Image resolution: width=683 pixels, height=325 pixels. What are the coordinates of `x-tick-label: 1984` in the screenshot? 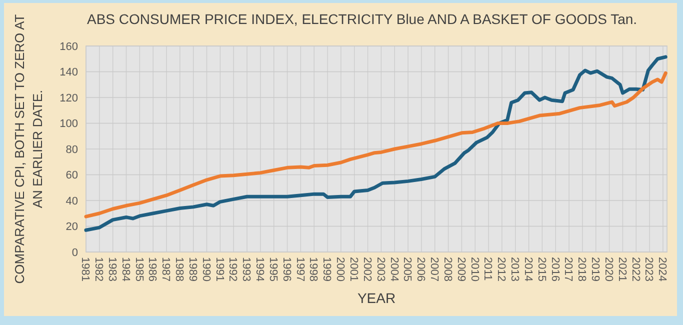 It's located at (125, 269).